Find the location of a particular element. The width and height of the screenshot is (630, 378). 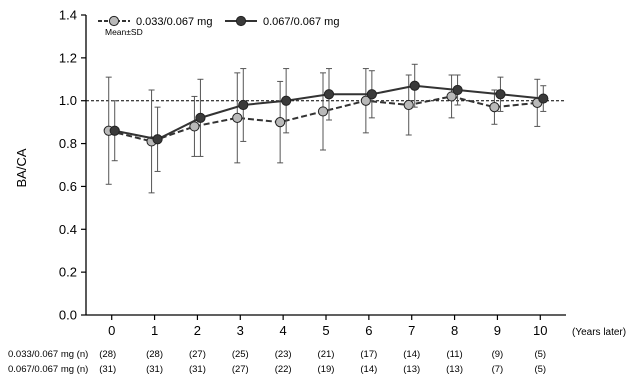

table-cell: (21) is located at coordinates (326, 354).